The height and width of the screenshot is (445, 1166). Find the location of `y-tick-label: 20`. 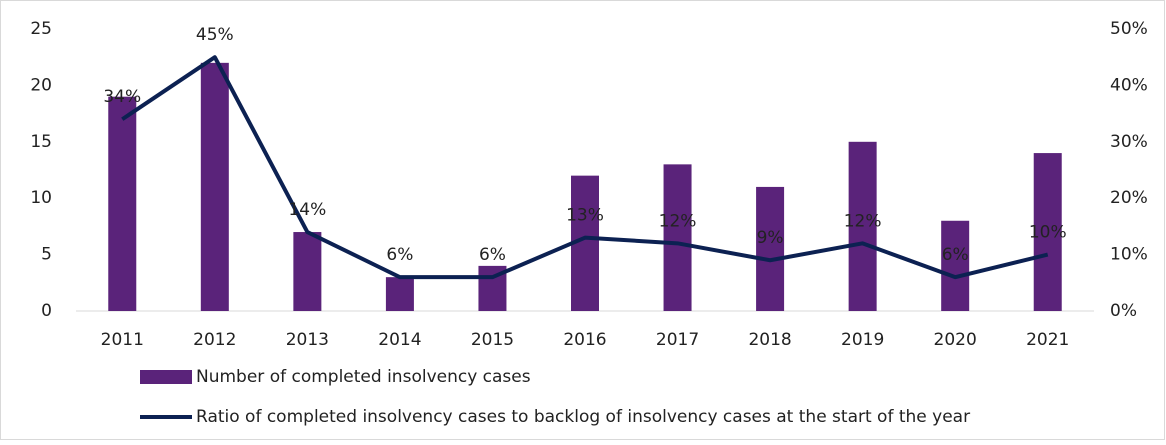

y-tick-label: 20 is located at coordinates (41, 85).